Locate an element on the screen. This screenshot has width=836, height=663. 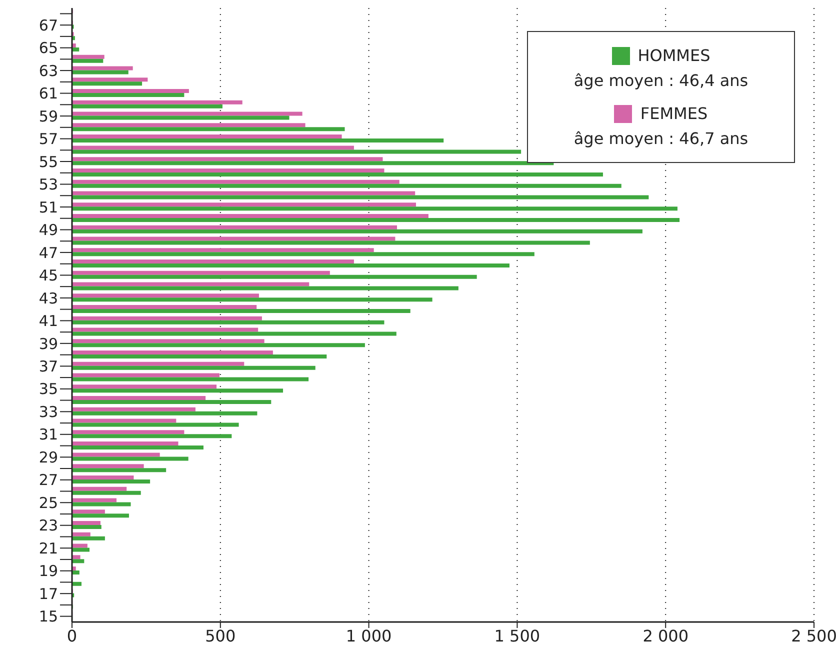
y-tick-label: 31 is located at coordinates (48, 435).